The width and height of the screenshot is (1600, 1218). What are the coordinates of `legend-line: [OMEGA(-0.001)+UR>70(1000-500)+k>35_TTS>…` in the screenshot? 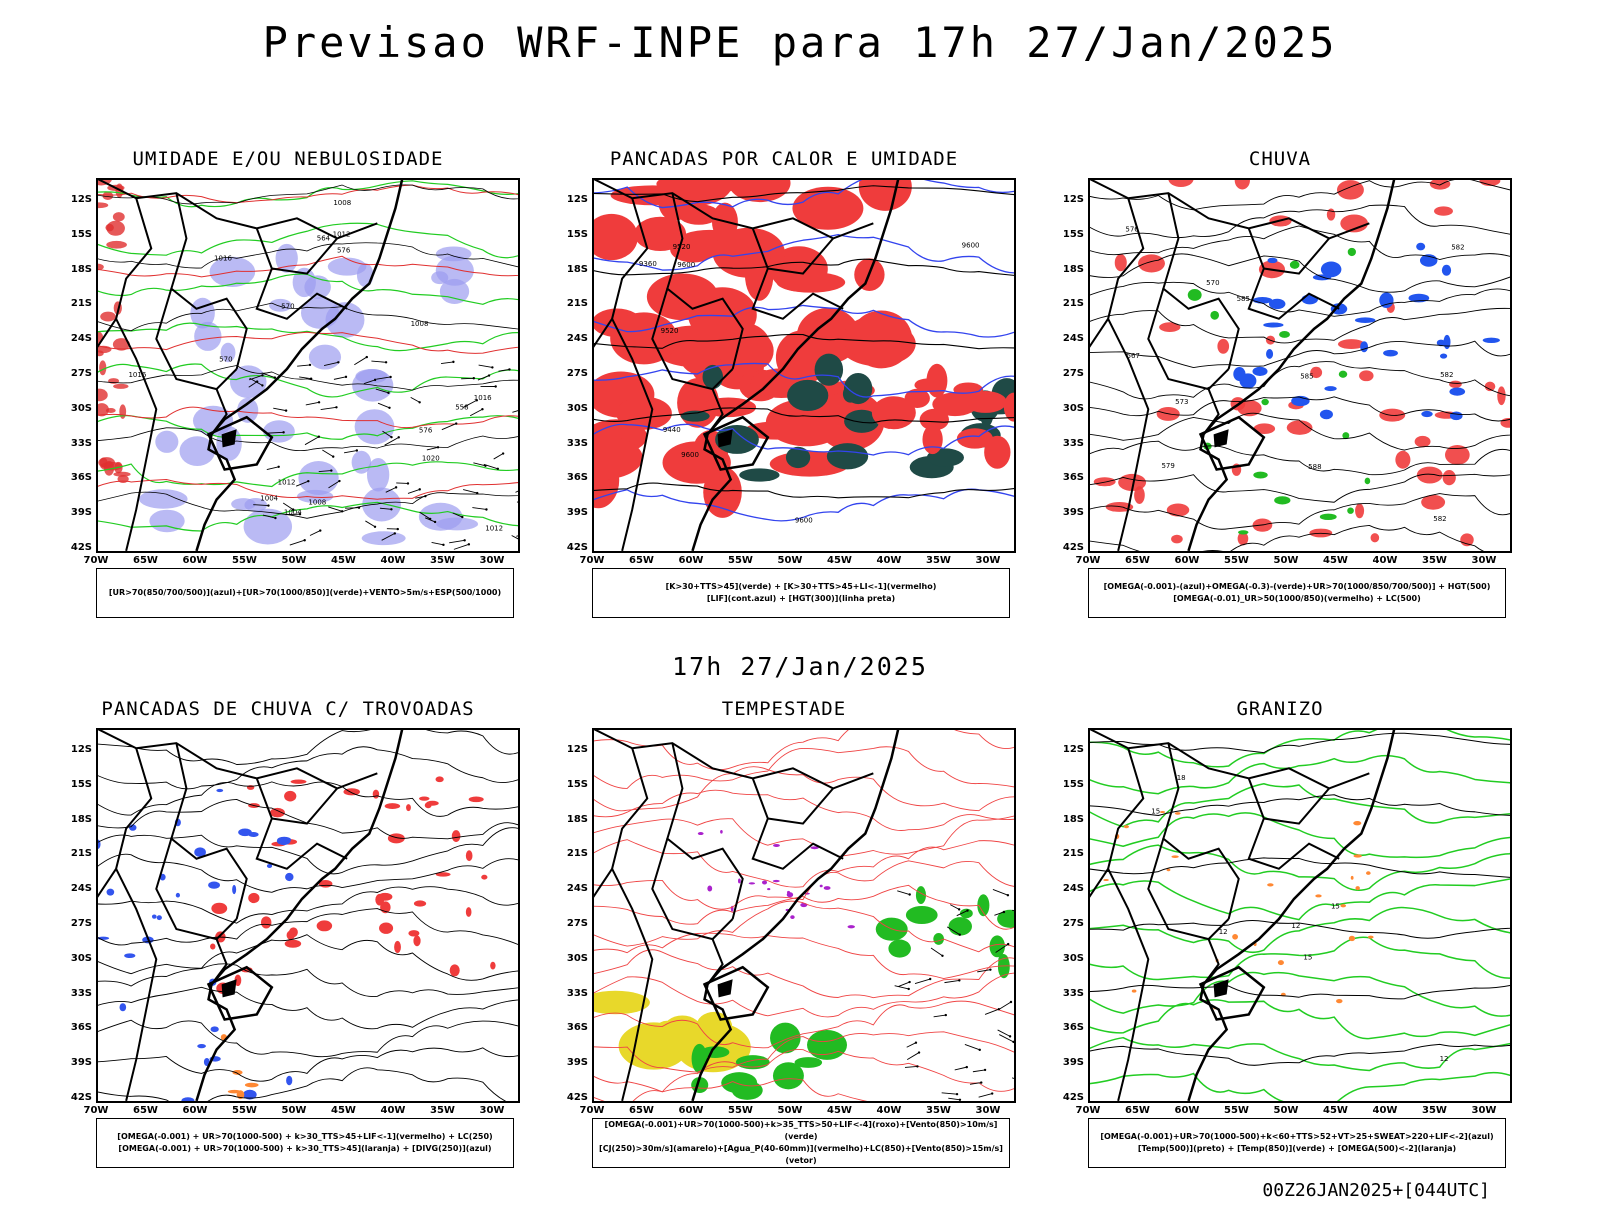 It's located at (801, 1131).